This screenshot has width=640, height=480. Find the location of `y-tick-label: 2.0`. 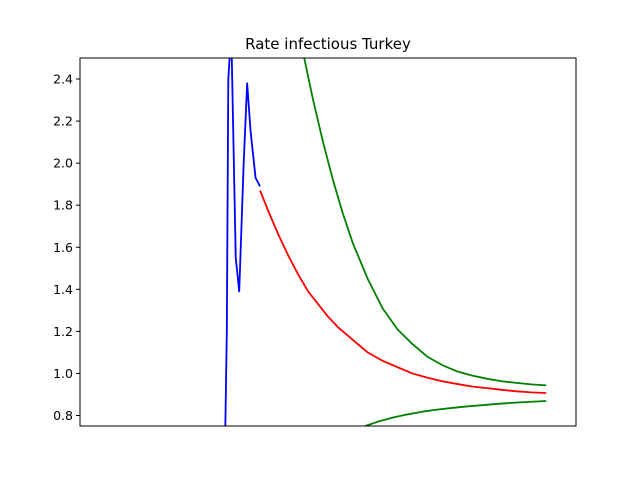

y-tick-label: 2.0 is located at coordinates (63, 163).